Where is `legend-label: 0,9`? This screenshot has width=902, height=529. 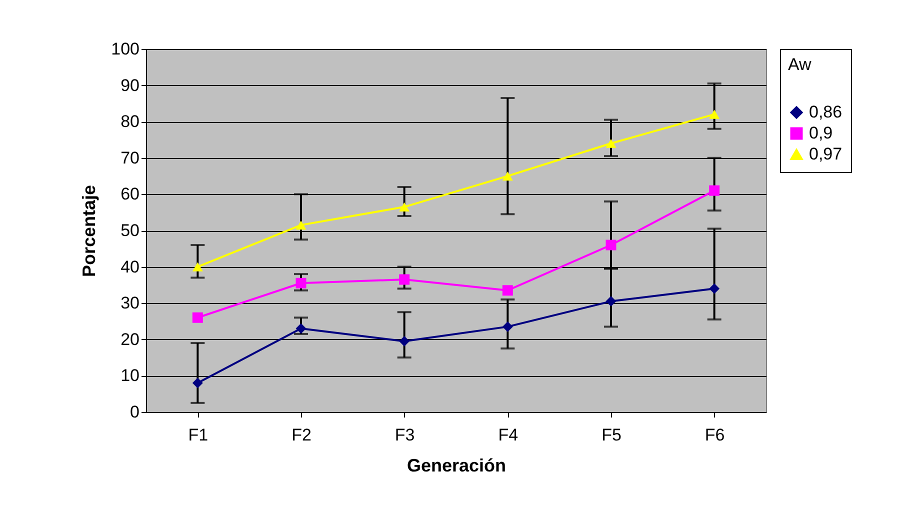 legend-label: 0,9 is located at coordinates (821, 133).